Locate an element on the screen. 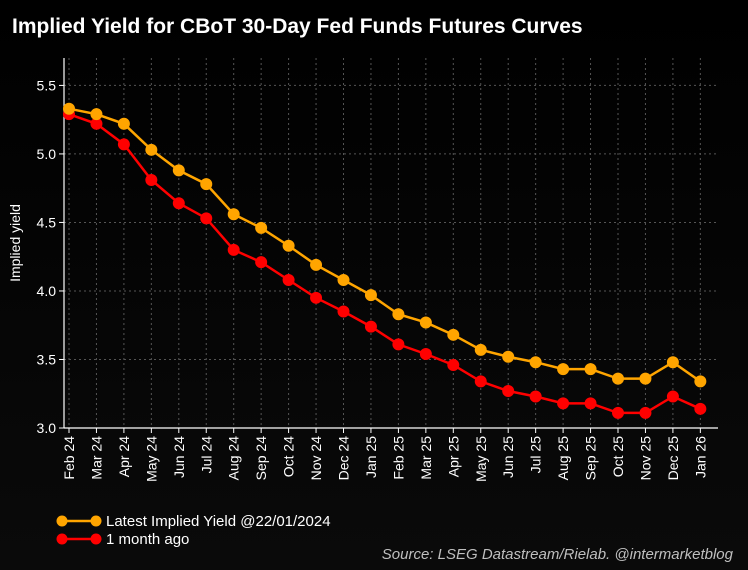  x-tick-label: Nov 25 is located at coordinates (645, 458).